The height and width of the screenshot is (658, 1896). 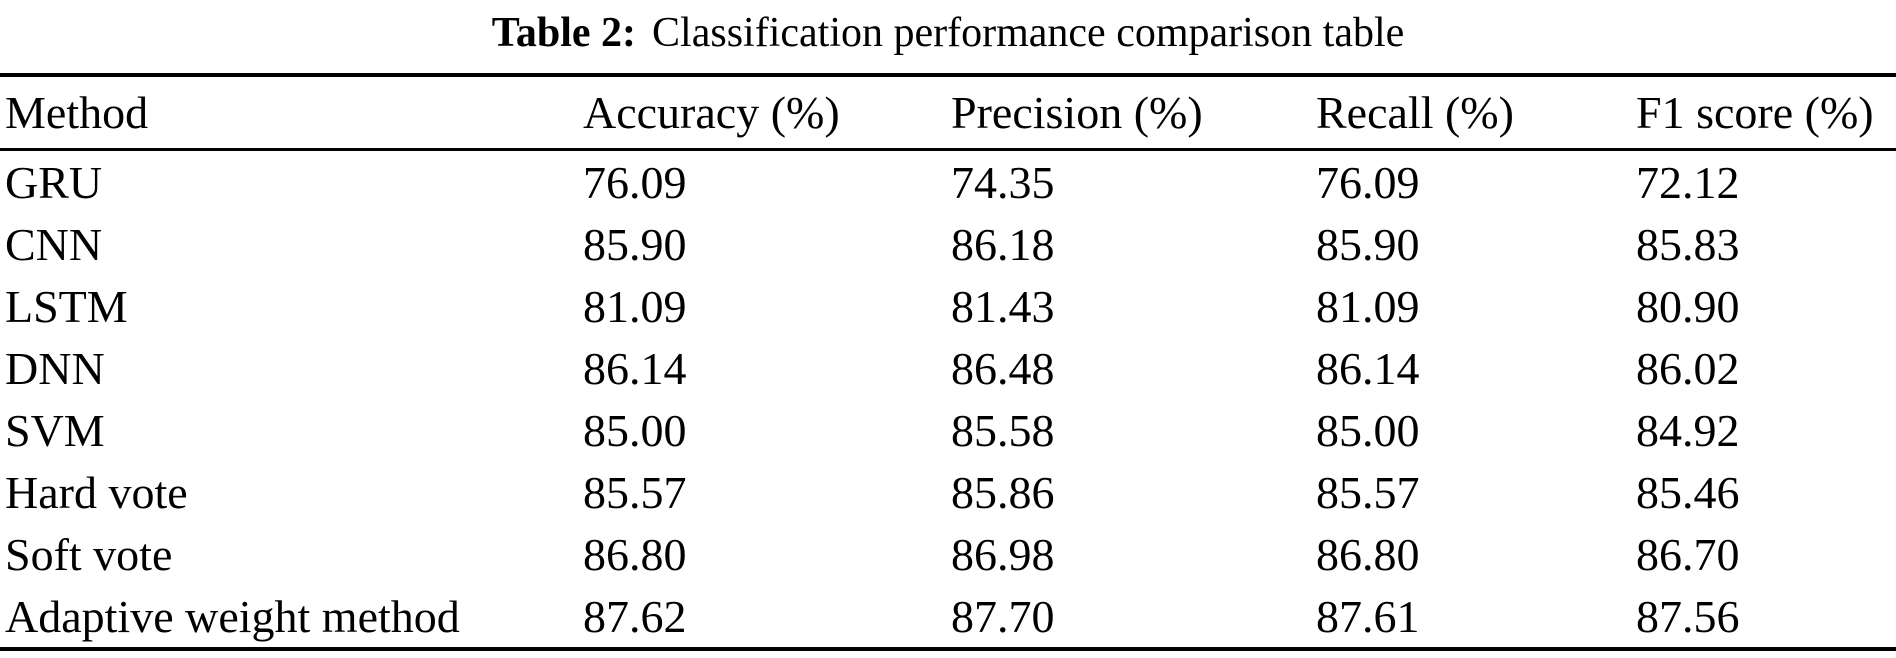 I want to click on table-row: Soft vote 86.80 86.98 86.80 86.70, so click(x=948, y=554).